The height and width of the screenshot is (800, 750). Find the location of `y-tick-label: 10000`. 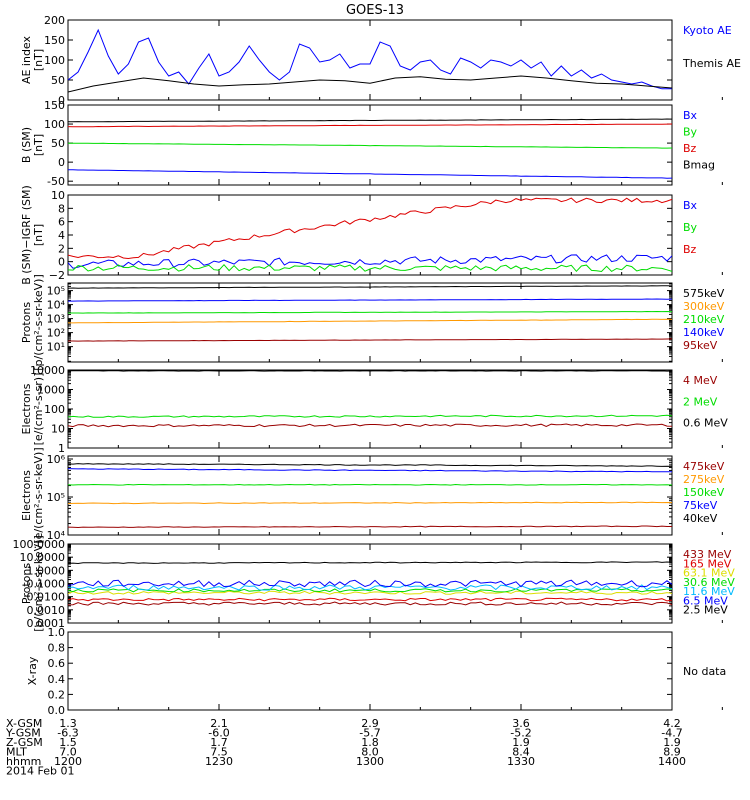

y-tick-label: 10000 is located at coordinates (47, 370).